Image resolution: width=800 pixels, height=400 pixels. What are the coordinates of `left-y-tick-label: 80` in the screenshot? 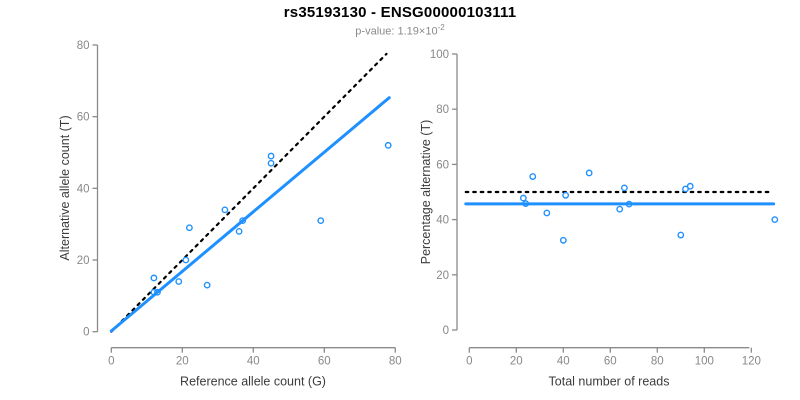 It's located at (83, 46).